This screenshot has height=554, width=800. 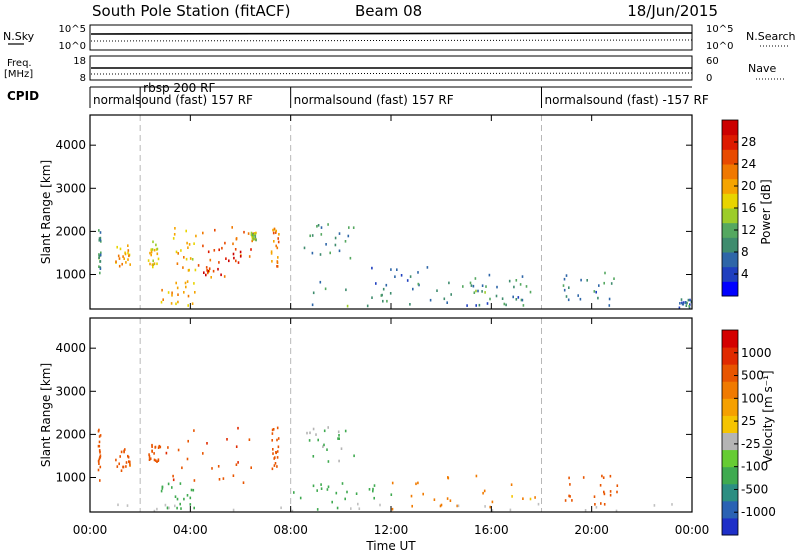 I want to click on nsky-trace, so click(x=391, y=33).